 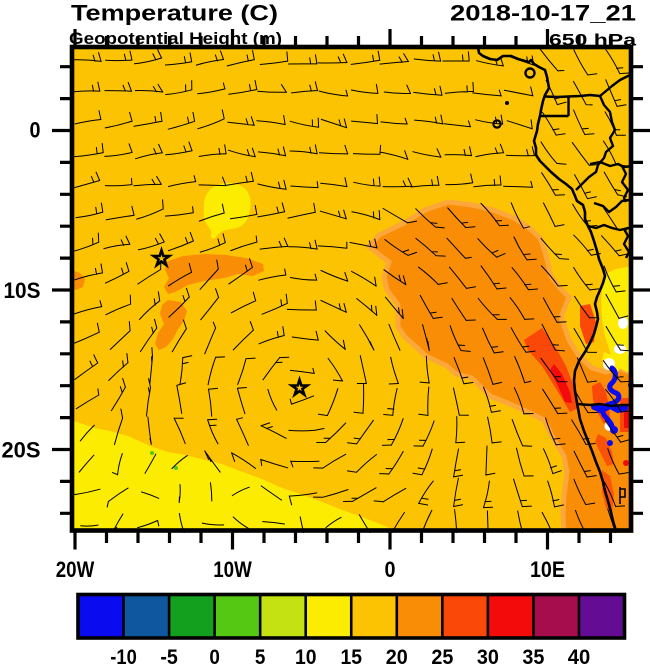 What do you see at coordinates (306, 656) in the screenshot?
I see `svg-text: 10` at bounding box center [306, 656].